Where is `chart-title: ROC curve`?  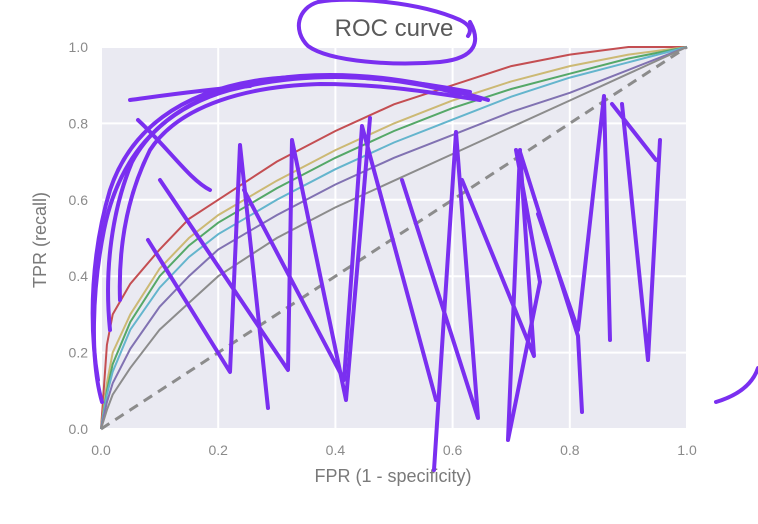 chart-title: ROC curve is located at coordinates (394, 28).